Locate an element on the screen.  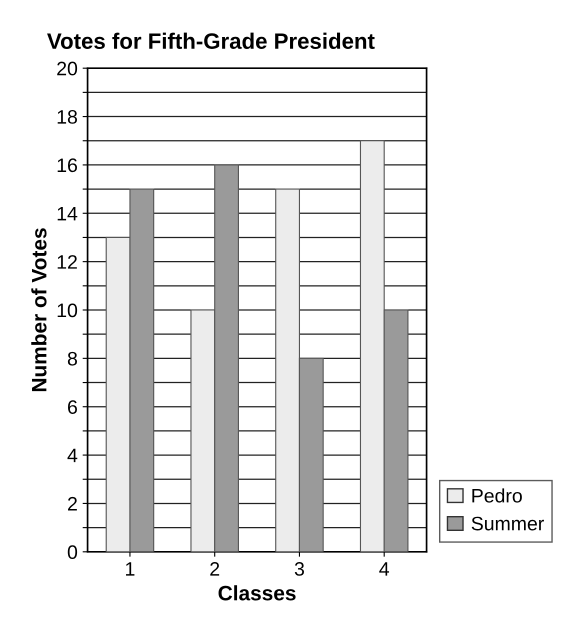
x-tick-label: 1 is located at coordinates (130, 569).